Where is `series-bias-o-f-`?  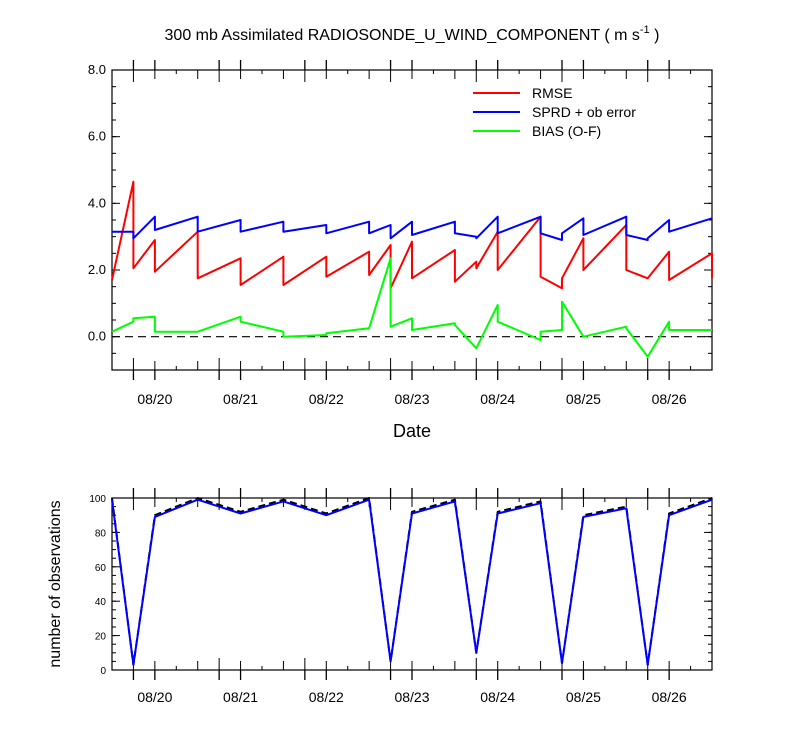
series-bias-o-f- is located at coordinates (411, 307).